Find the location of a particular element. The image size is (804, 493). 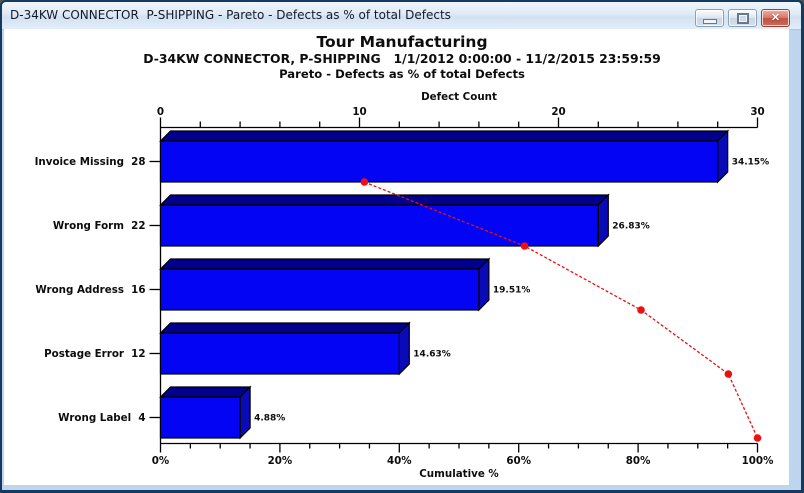

close-icon: ✕ is located at coordinates (775, 18).